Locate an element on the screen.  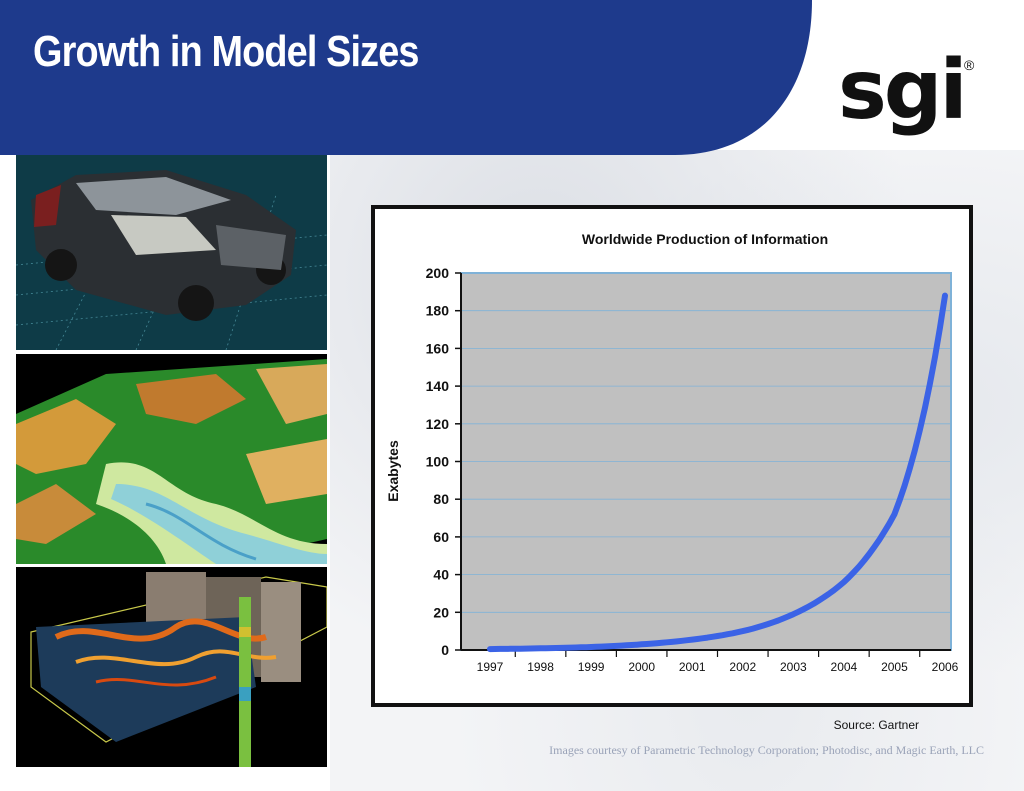
car-cad-model-image is located at coordinates (171, 252).